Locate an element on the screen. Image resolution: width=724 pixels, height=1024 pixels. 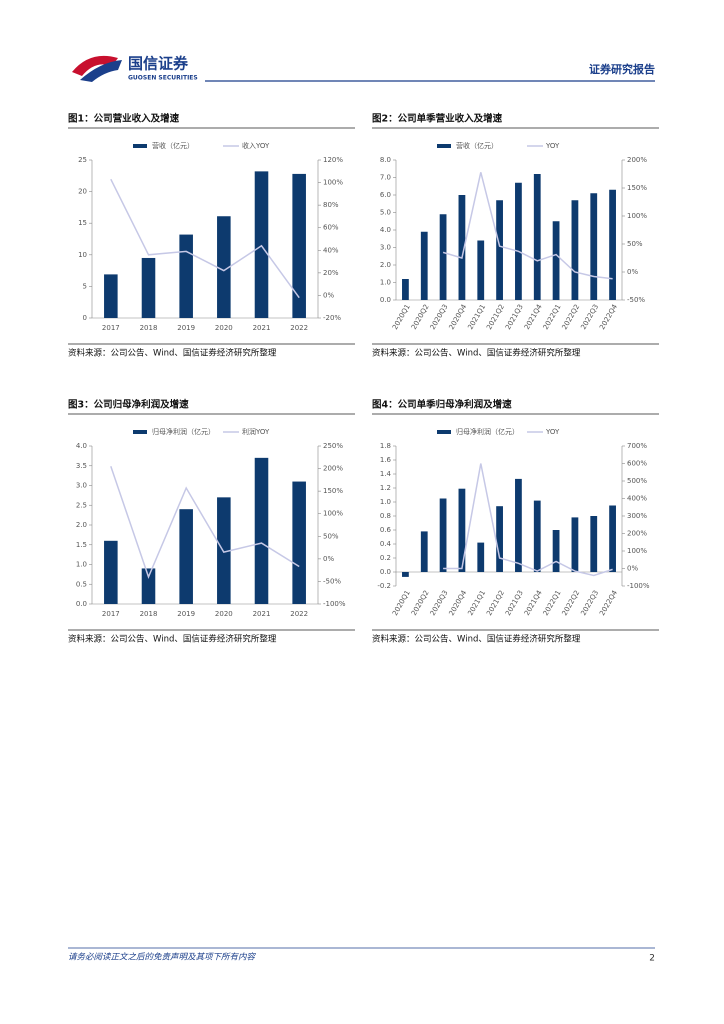
x-tick-label: 2022Q1 is located at coordinates (552, 317).